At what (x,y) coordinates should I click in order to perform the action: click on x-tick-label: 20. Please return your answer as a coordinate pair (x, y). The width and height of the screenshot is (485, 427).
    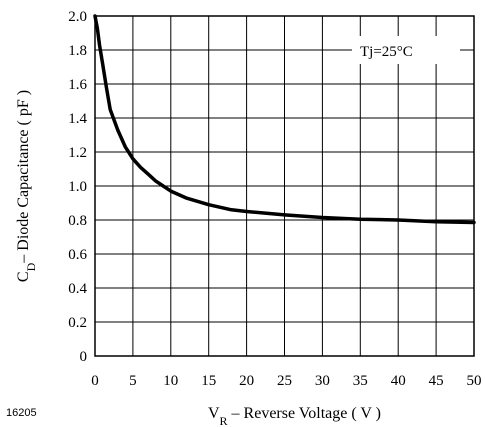
    Looking at the image, I should click on (246, 381).